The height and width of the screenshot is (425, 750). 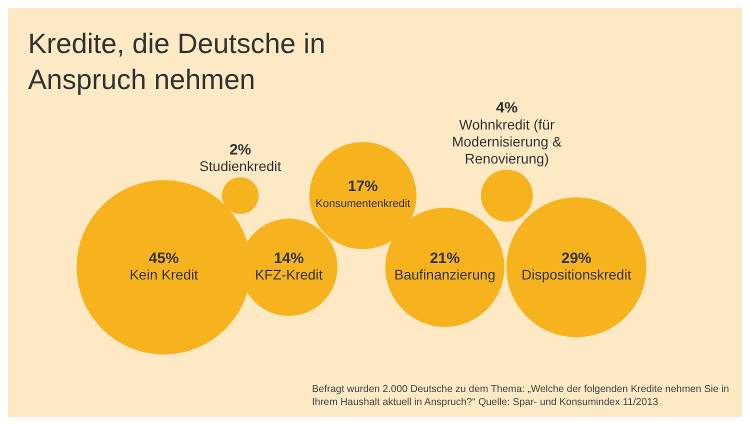 What do you see at coordinates (240, 166) in the screenshot?
I see `category-label: Studienkredit` at bounding box center [240, 166].